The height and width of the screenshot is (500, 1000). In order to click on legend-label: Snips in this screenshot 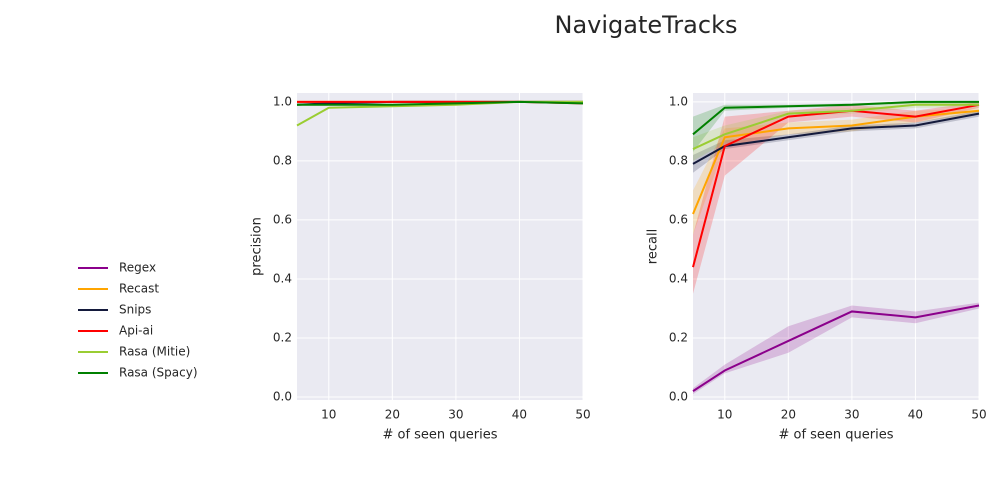, I will do `click(135, 310)`.